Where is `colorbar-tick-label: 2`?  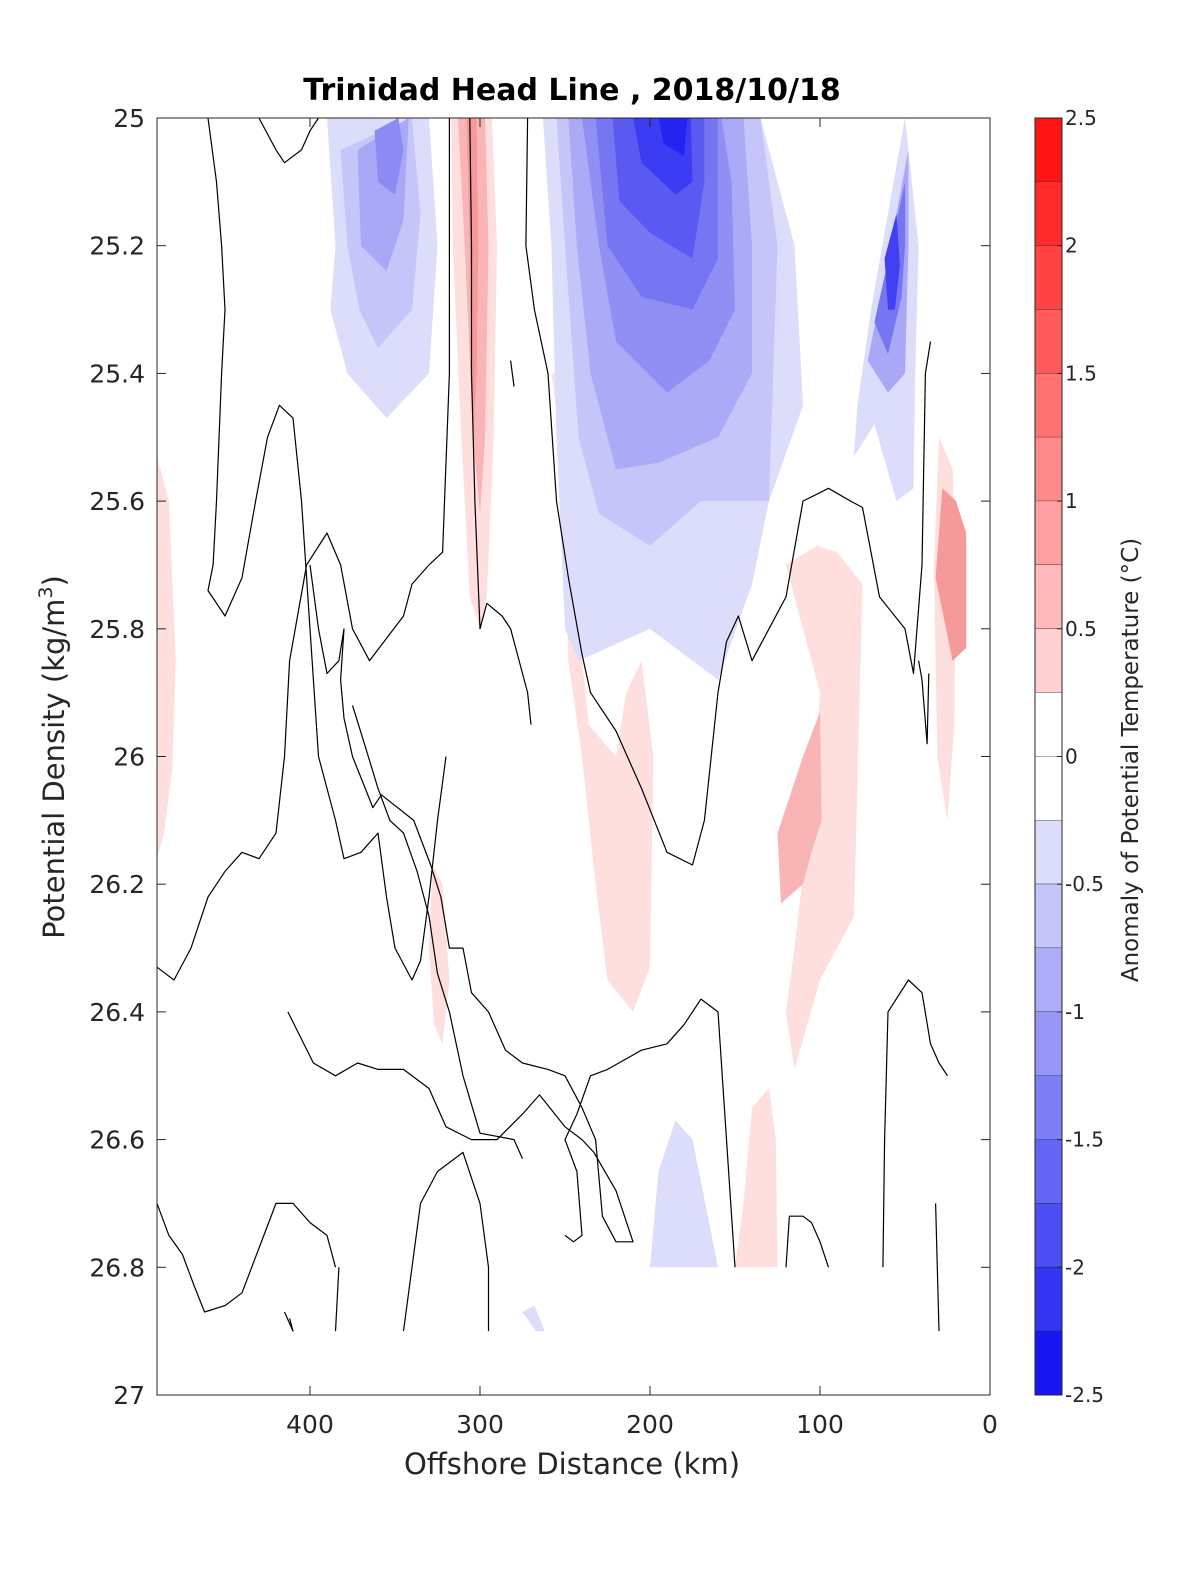
colorbar-tick-label: 2 is located at coordinates (1071, 246).